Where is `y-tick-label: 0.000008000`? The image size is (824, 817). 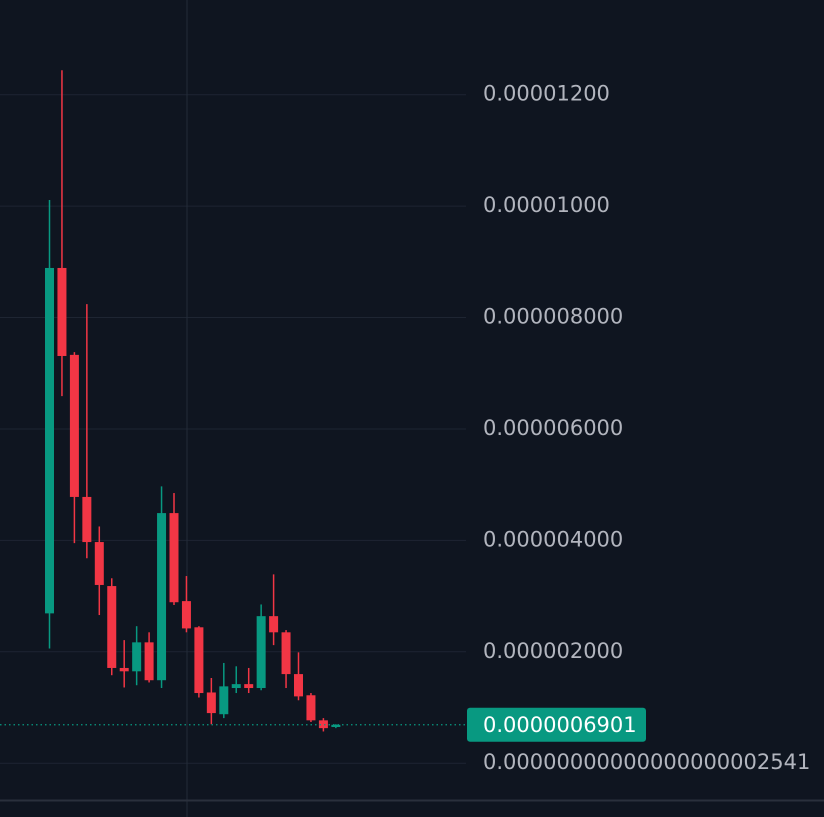 y-tick-label: 0.000008000 is located at coordinates (553, 317).